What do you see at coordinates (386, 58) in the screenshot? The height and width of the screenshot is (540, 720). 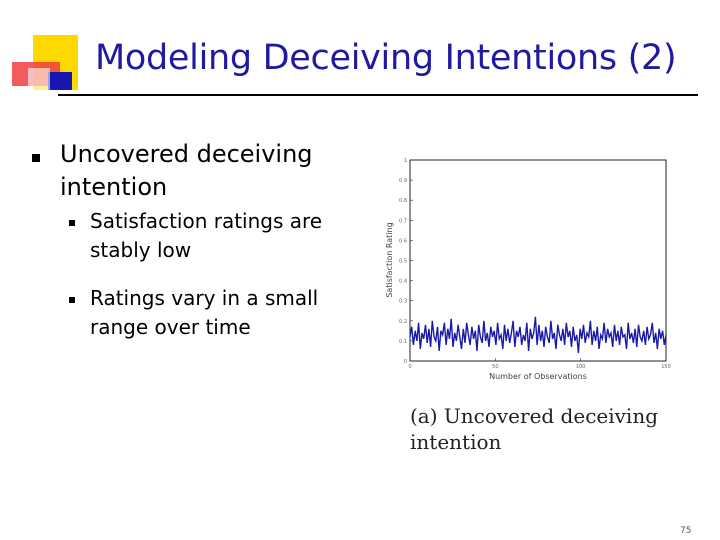 I see `slide-title: Modeling Deceiving Intentions (2)` at bounding box center [386, 58].